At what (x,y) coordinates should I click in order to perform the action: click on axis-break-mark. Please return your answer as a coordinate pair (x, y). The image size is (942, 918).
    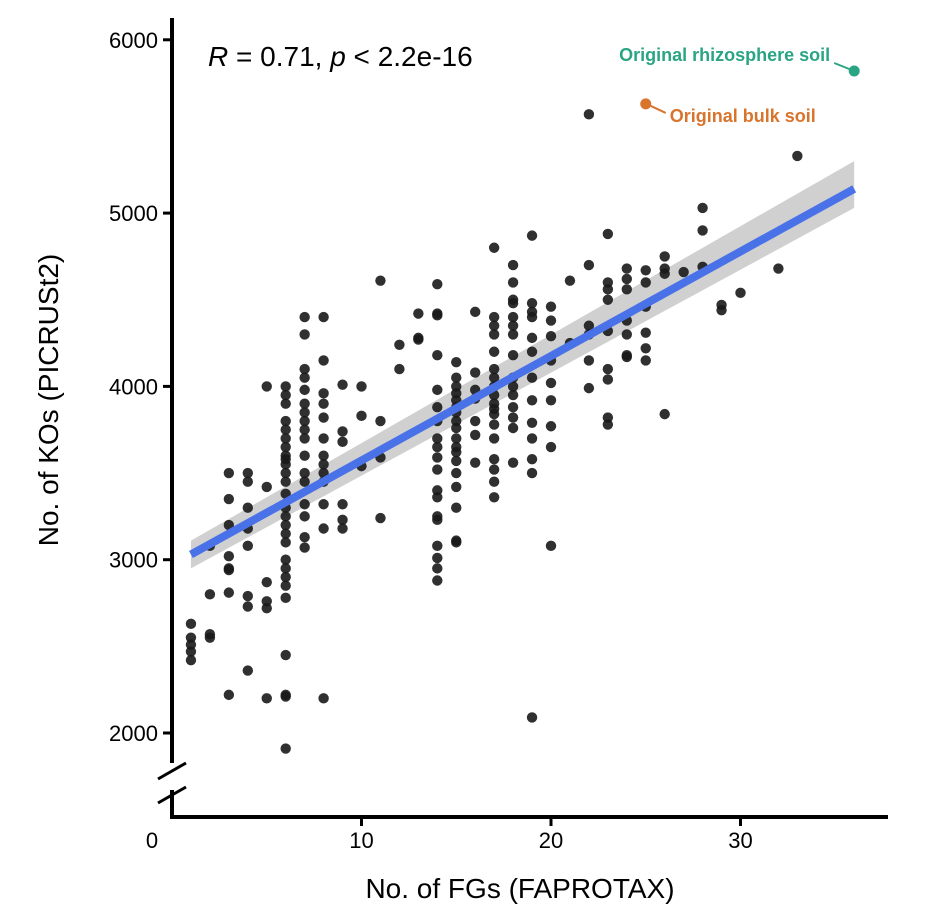
    Looking at the image, I should click on (172, 795).